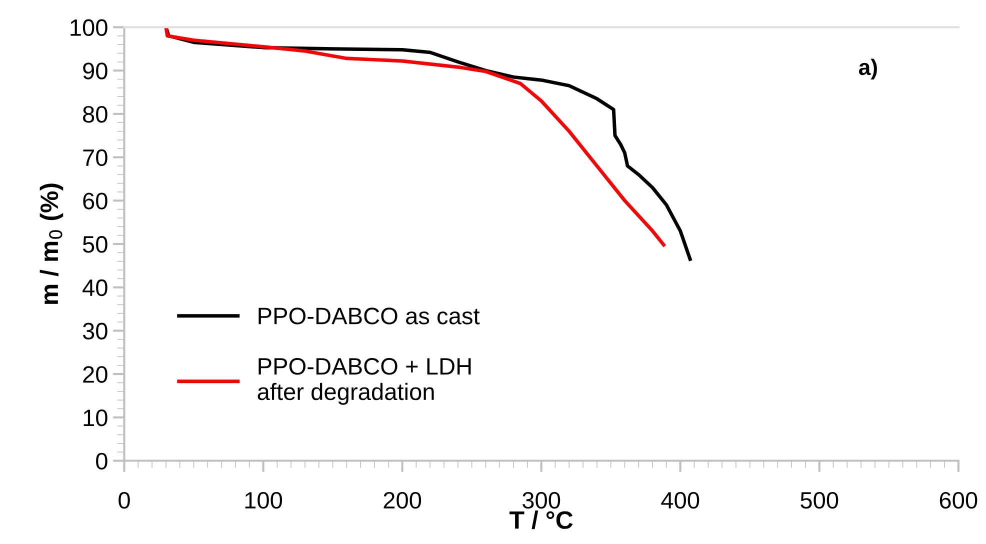  What do you see at coordinates (959, 500) in the screenshot?
I see `x-tick-label: 600` at bounding box center [959, 500].